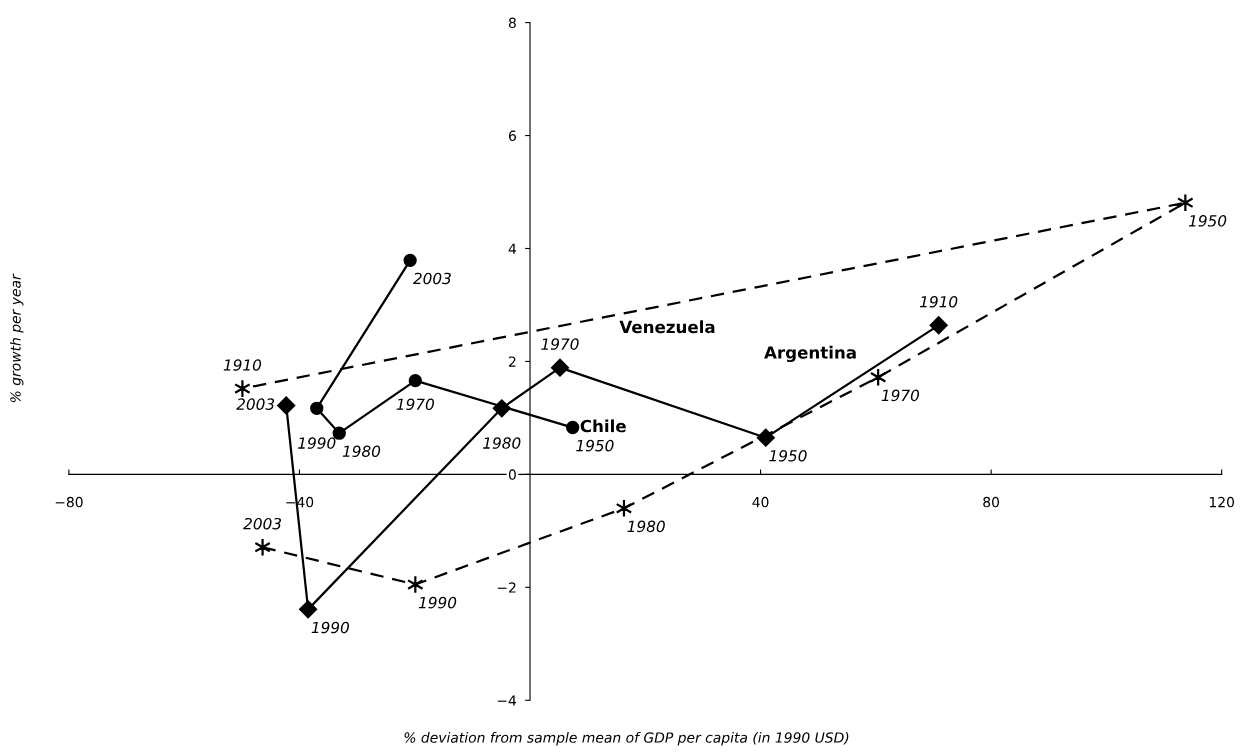 The image size is (1253, 753). I want to click on y-tick-label: −2, so click(506, 587).